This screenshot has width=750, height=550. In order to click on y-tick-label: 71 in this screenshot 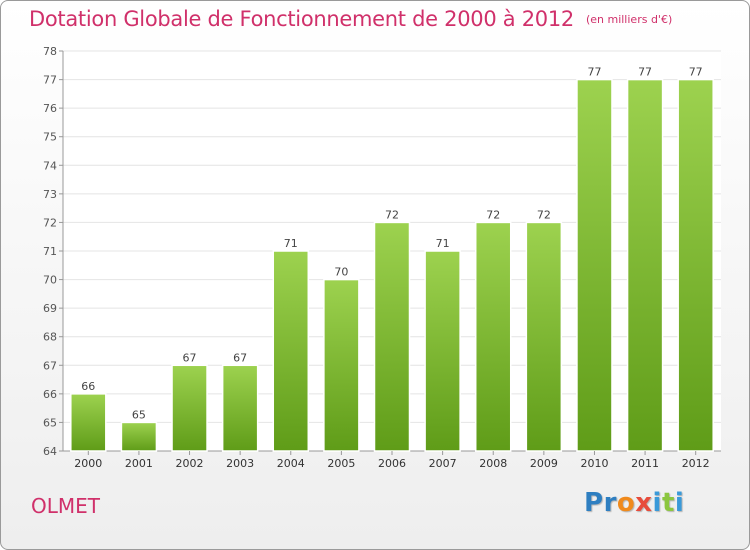, I will do `click(50, 251)`.